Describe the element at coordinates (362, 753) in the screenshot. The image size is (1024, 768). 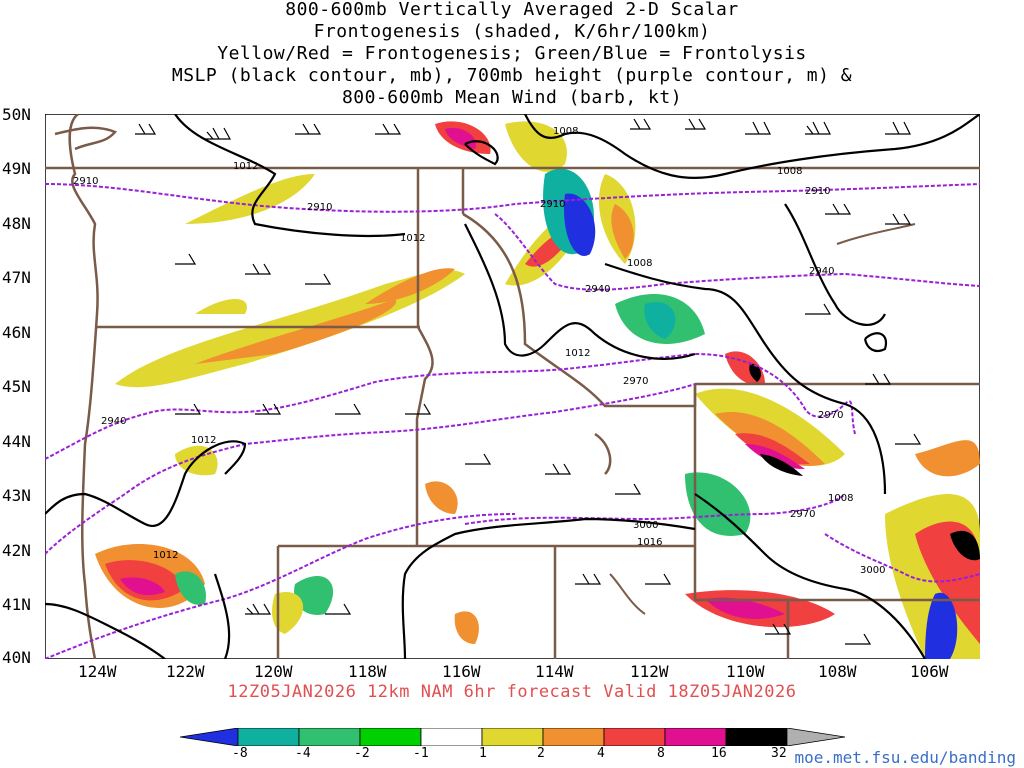
I see `colorbar-label-3: -2` at that location.